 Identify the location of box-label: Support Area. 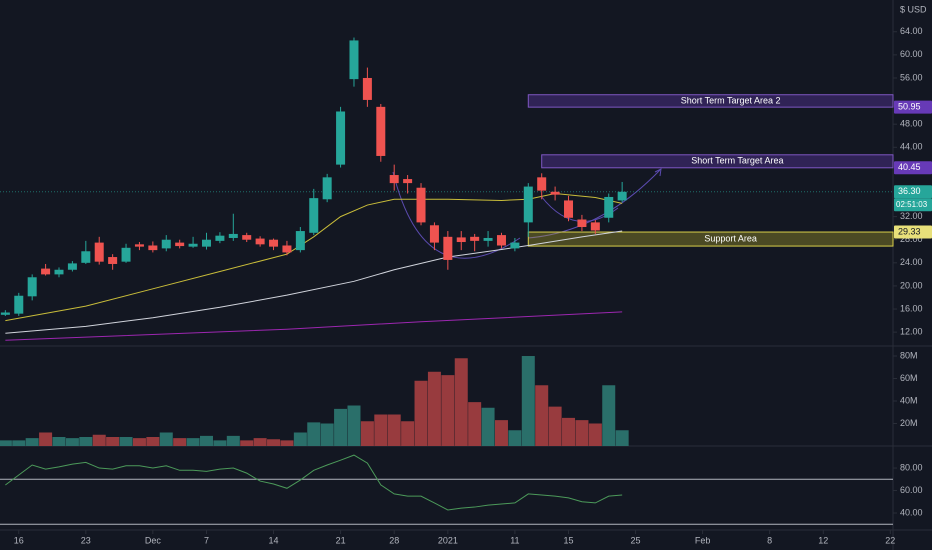
(730, 238).